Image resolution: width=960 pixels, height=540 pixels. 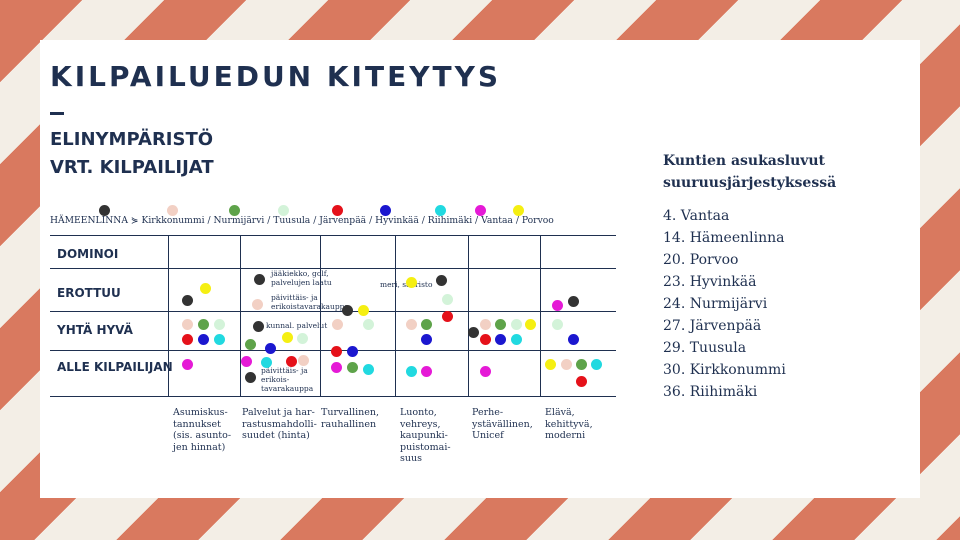 I want to click on column-label-family: Perhe- ystävällinen, Unicef, so click(x=502, y=424).